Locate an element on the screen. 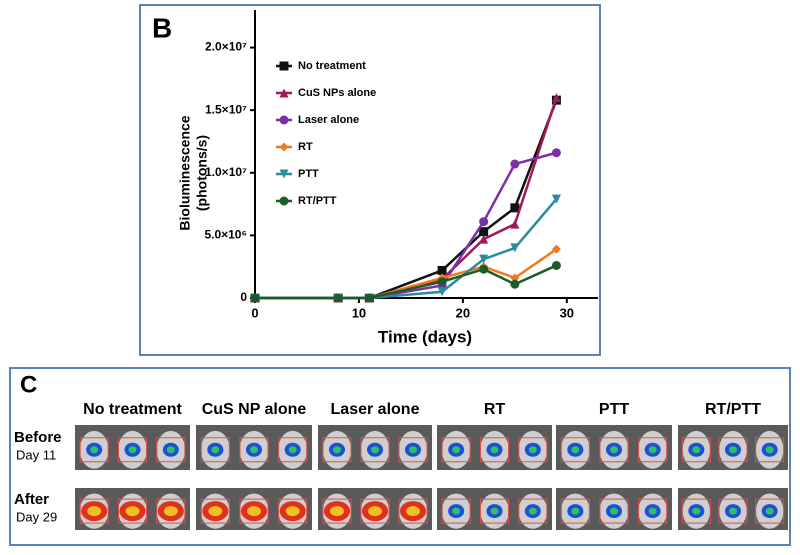 The height and width of the screenshot is (555, 800). y-tick-label: 0 is located at coordinates (243, 297).